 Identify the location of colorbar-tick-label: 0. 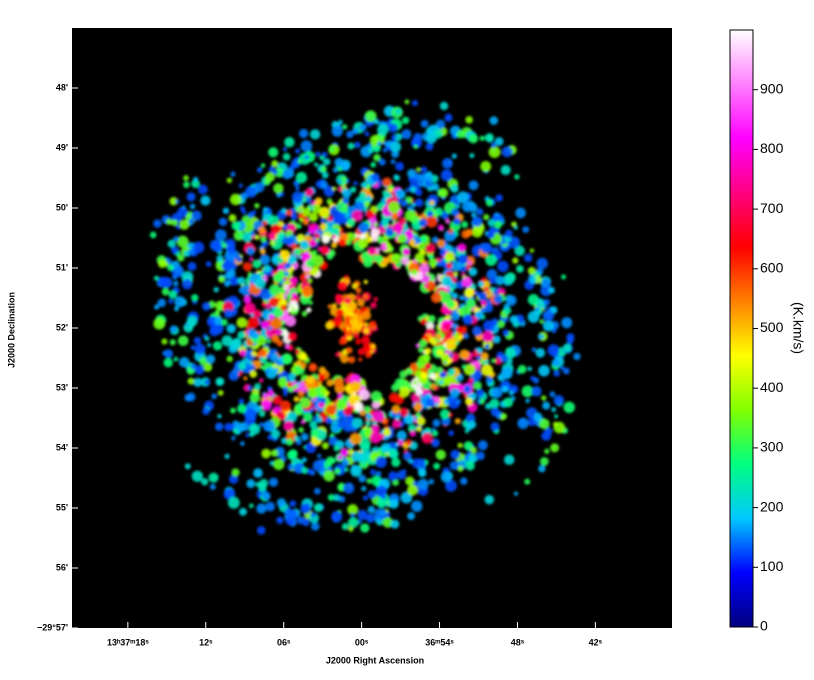
(764, 626).